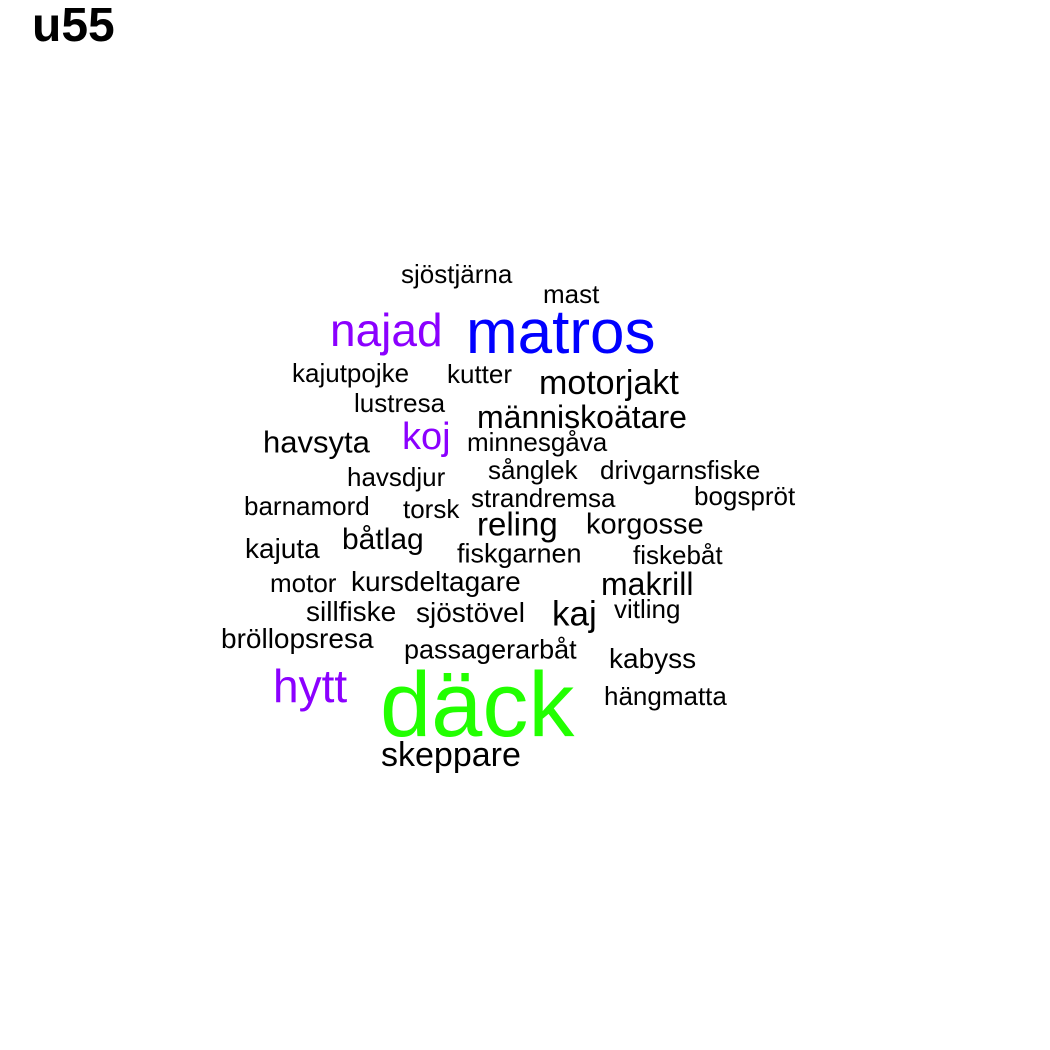 Image resolution: width=1050 pixels, height=1050 pixels. I want to click on word-32: bröllopsresa, so click(297, 638).